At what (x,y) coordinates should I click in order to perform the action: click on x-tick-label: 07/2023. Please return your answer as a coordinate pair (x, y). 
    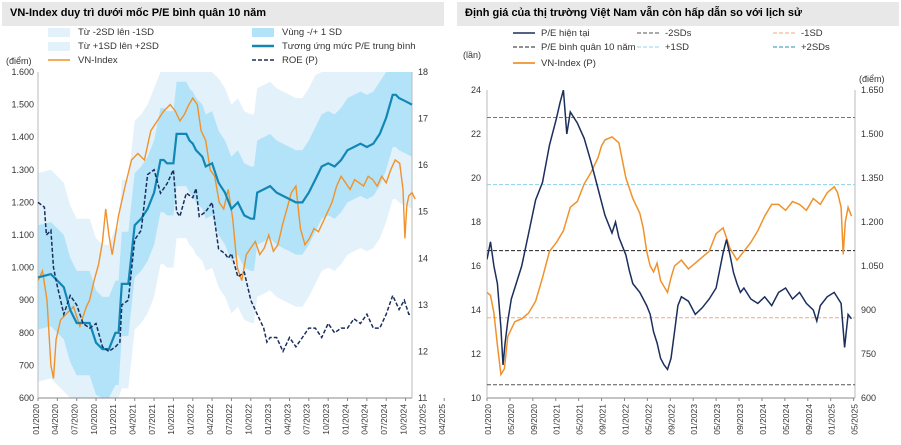
    Looking at the image, I should click on (307, 419).